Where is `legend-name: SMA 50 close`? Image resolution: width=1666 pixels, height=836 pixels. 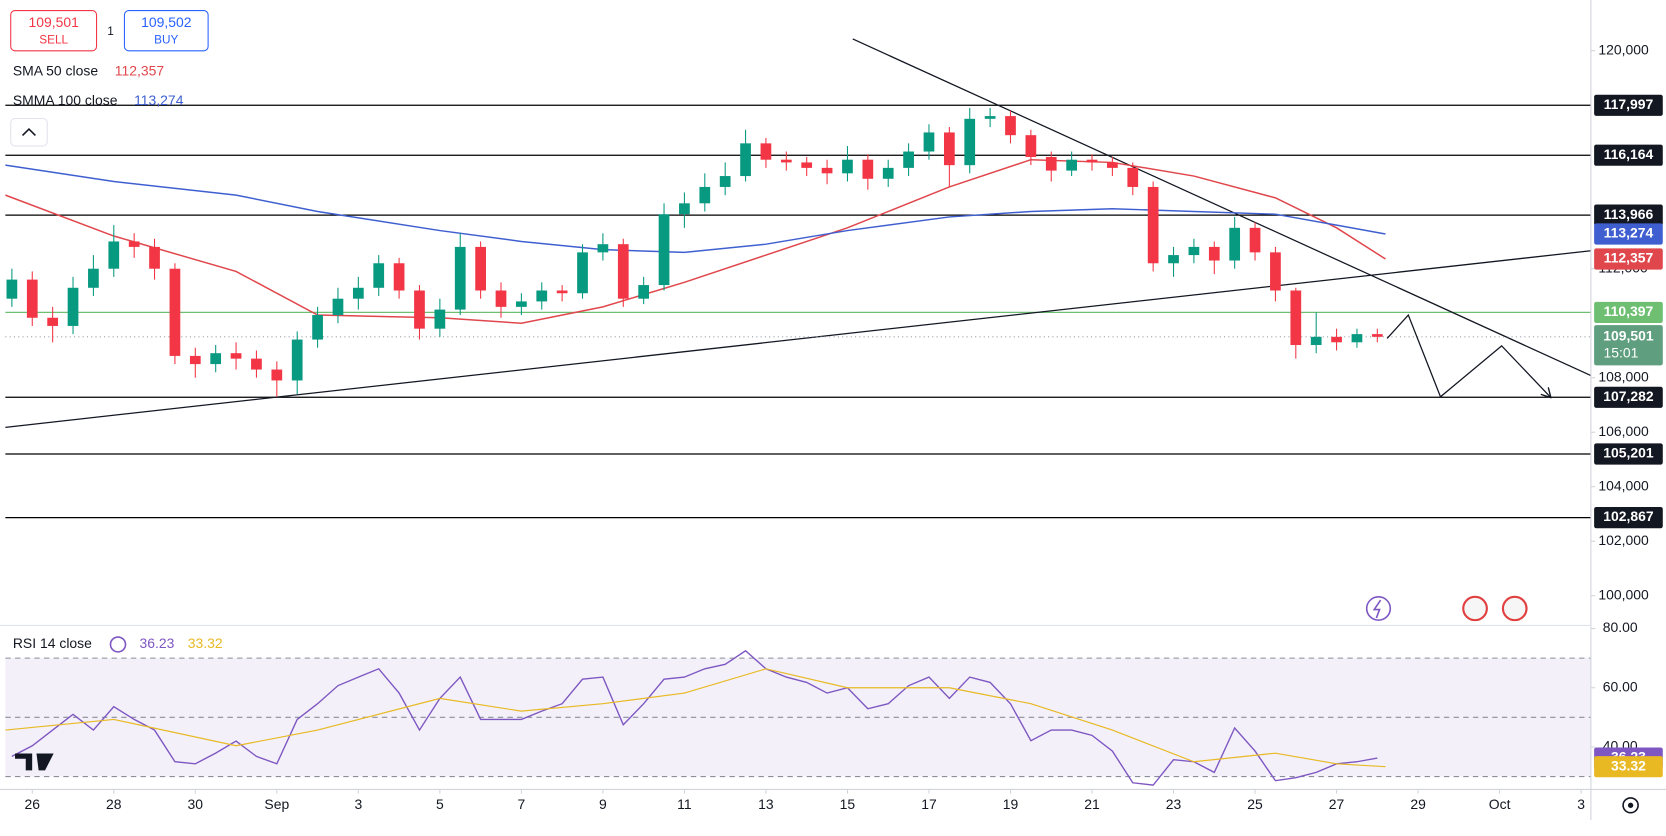 legend-name: SMA 50 close is located at coordinates (56, 71).